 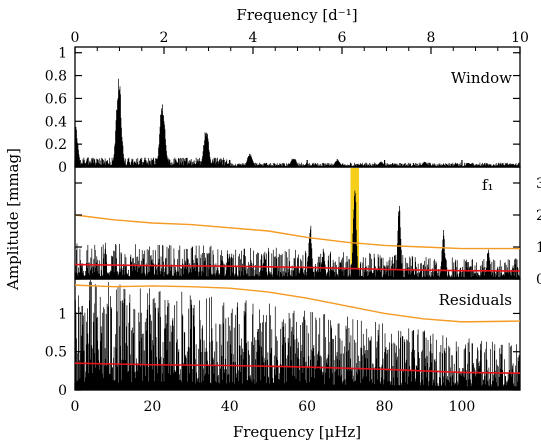 I want to click on top-tick-label: 8, so click(x=431, y=38).